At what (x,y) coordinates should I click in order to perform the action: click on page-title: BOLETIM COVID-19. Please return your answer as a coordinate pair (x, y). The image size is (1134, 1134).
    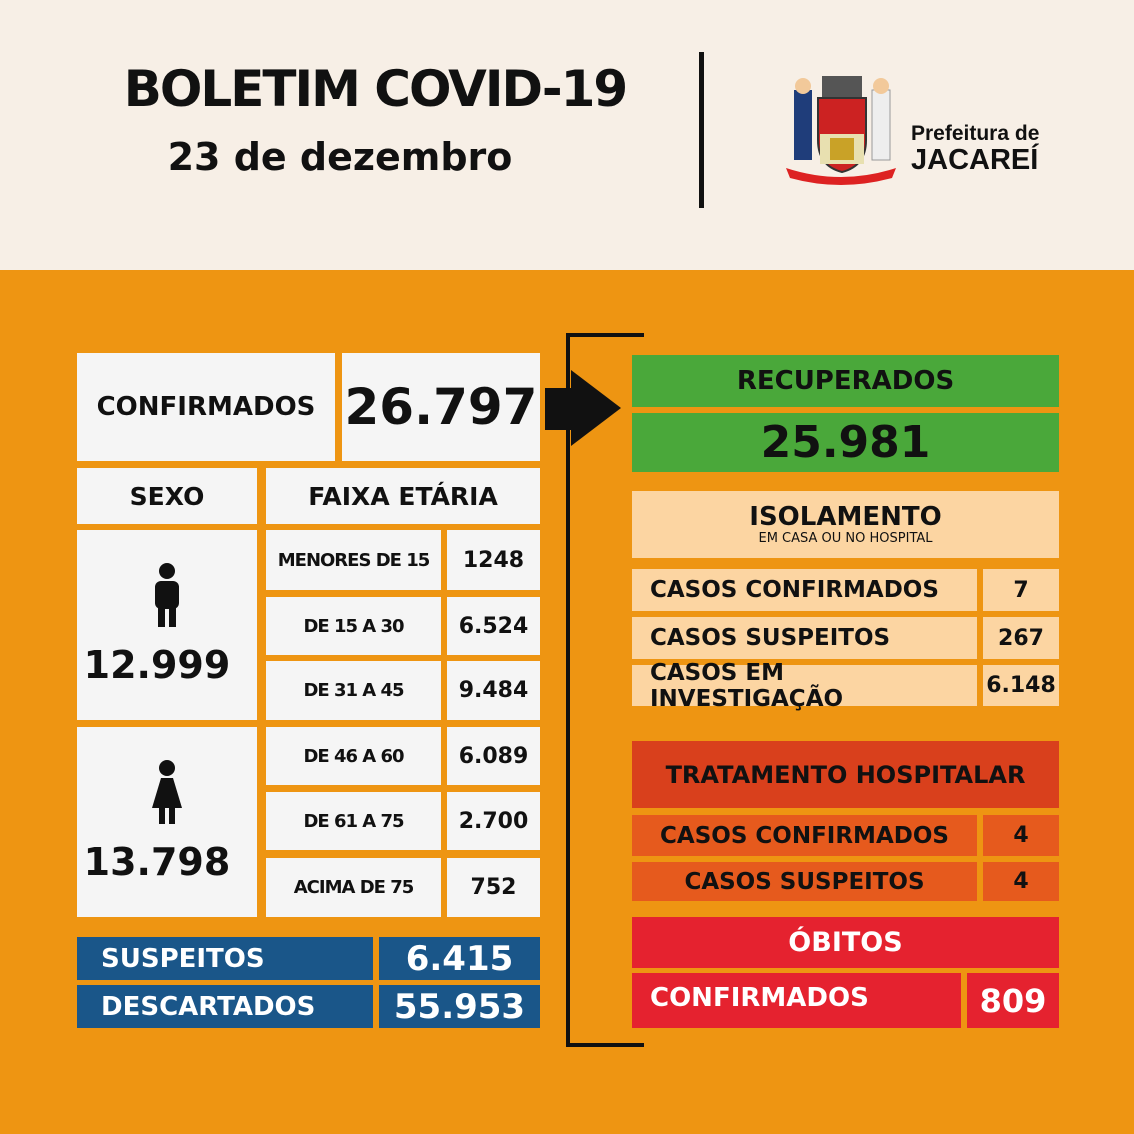
    Looking at the image, I should click on (375, 89).